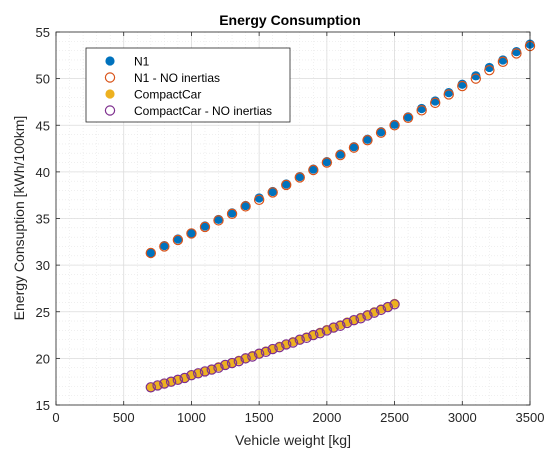 Image resolution: width=550 pixels, height=457 pixels. Describe the element at coordinates (43, 79) in the screenshot. I see `y-tick-label: 50` at that location.